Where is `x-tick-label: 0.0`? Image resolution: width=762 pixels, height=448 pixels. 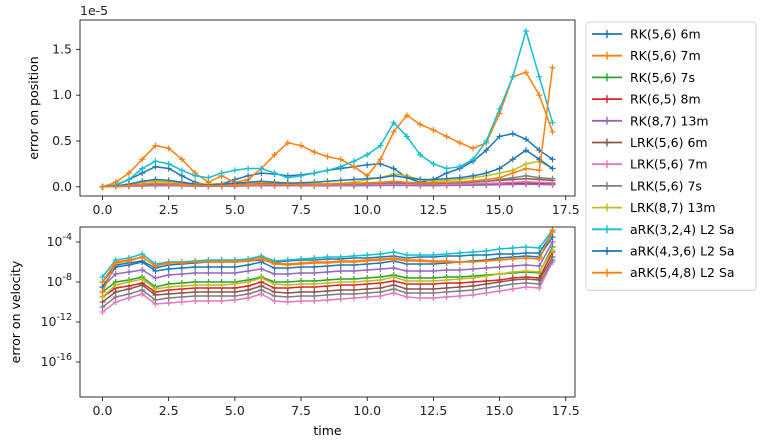
x-tick-label: 0.0 is located at coordinates (103, 209).